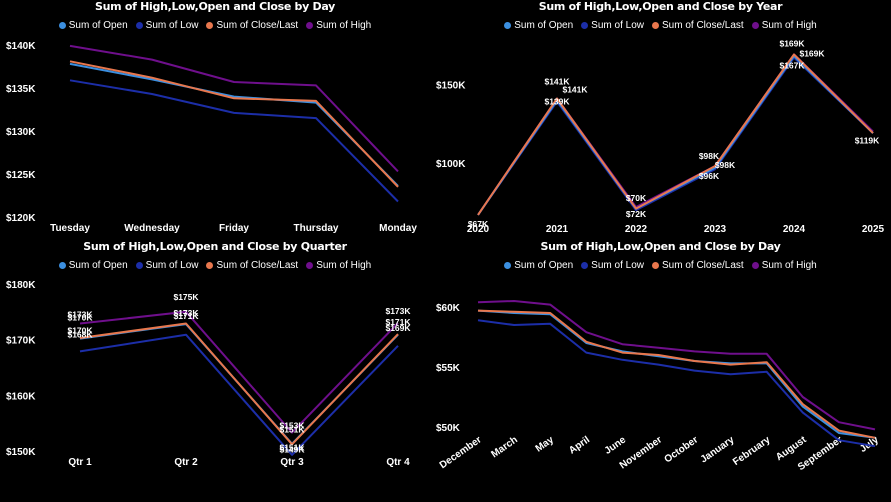  Describe the element at coordinates (292, 426) in the screenshot. I see `data-label: $153K` at that location.